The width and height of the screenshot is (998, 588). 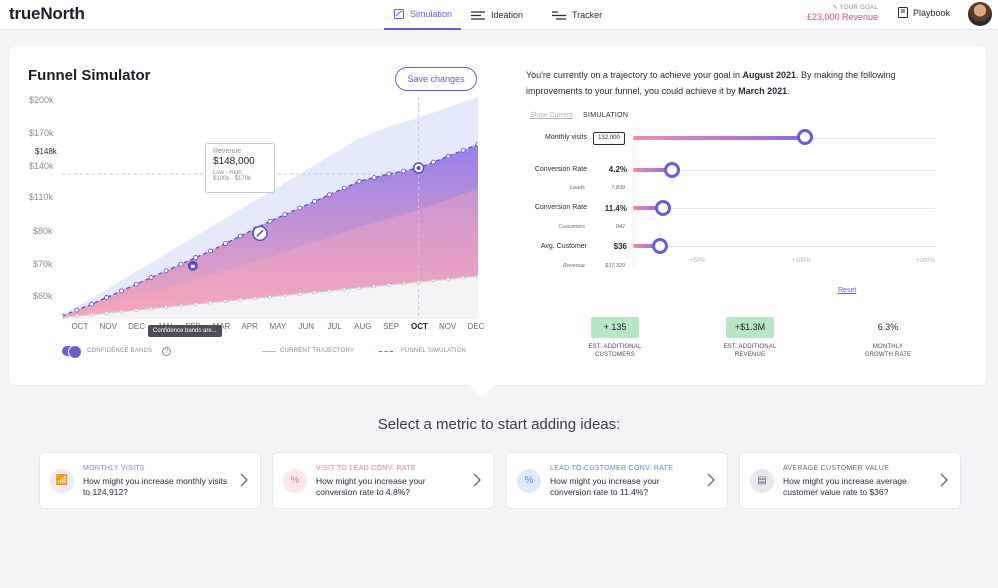 What do you see at coordinates (784, 170) in the screenshot?
I see `visit-conversion-track` at bounding box center [784, 170].